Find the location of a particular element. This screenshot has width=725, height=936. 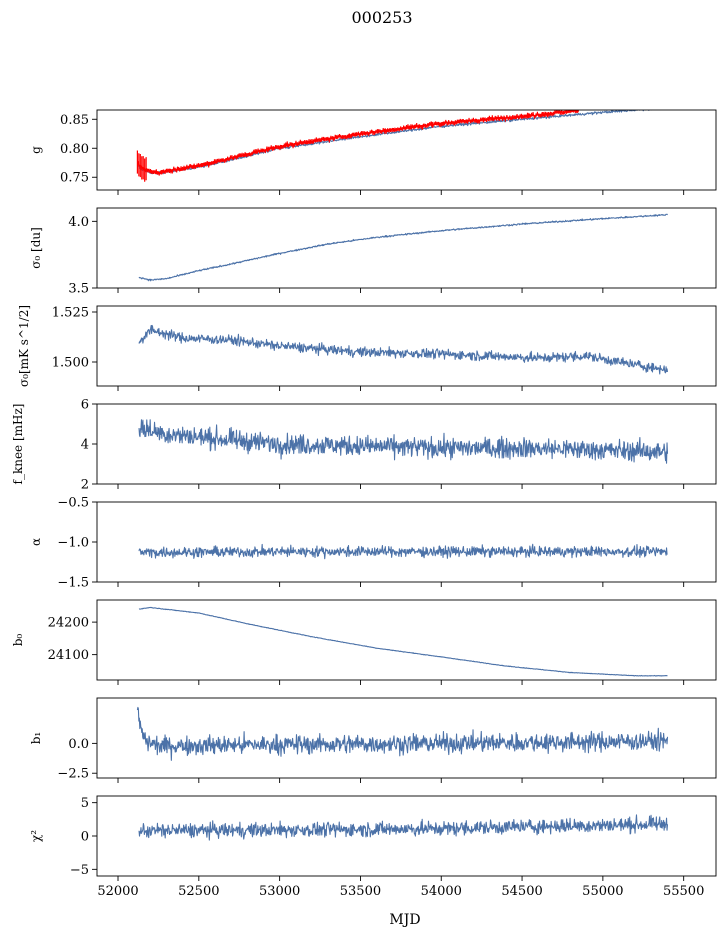

x-tick-label: 54000 is located at coordinates (441, 891).